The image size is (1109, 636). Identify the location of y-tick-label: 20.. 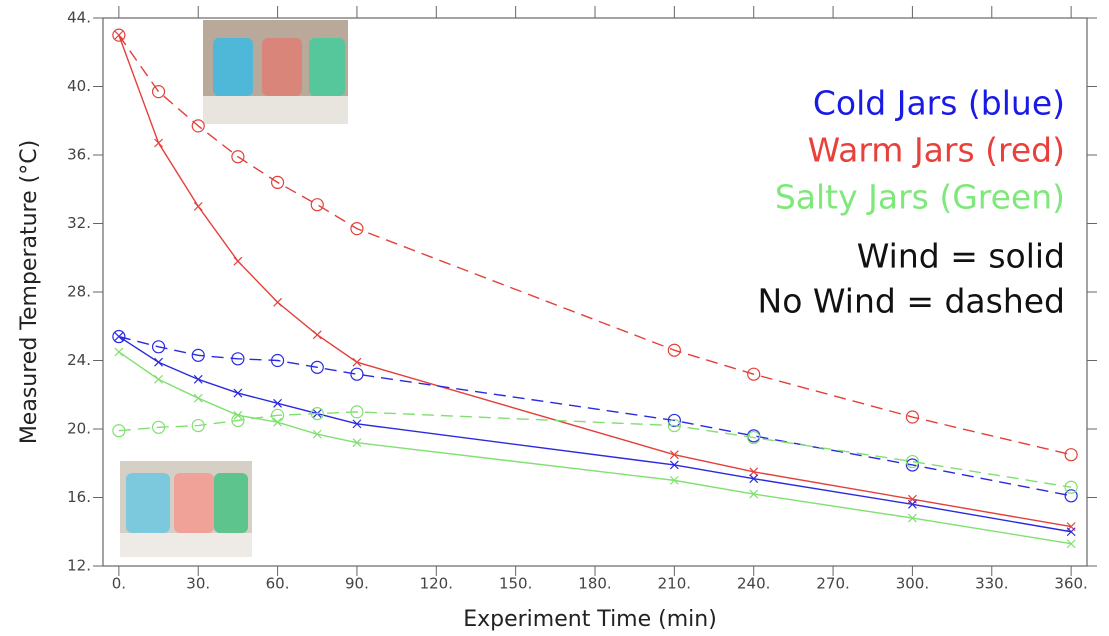
(79, 429).